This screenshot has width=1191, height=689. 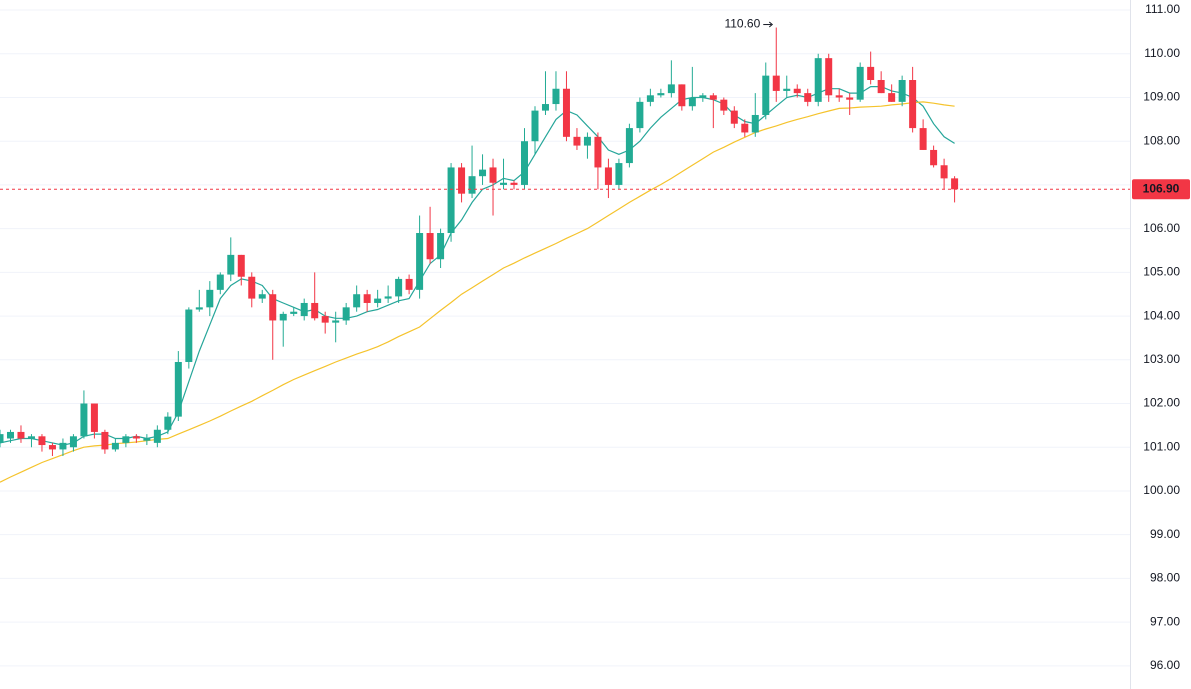 I want to click on y-tick-label: 103.00, so click(x=1161, y=359).